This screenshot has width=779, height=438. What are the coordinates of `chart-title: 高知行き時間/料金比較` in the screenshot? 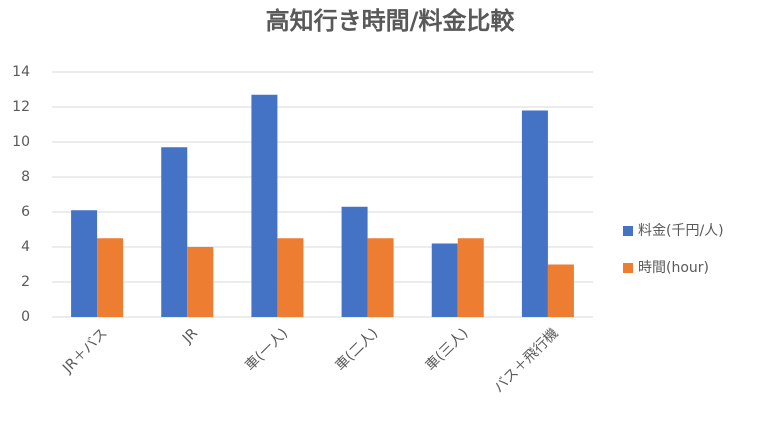 It's located at (391, 21).